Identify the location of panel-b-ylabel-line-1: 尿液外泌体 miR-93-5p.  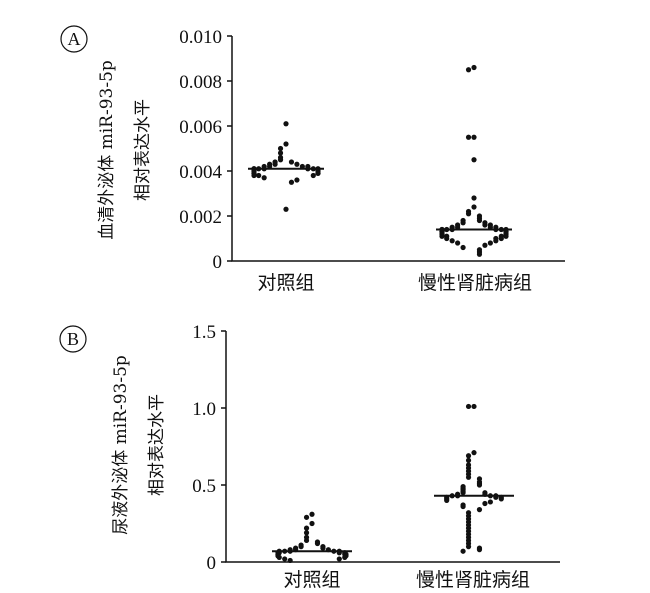
(121, 445).